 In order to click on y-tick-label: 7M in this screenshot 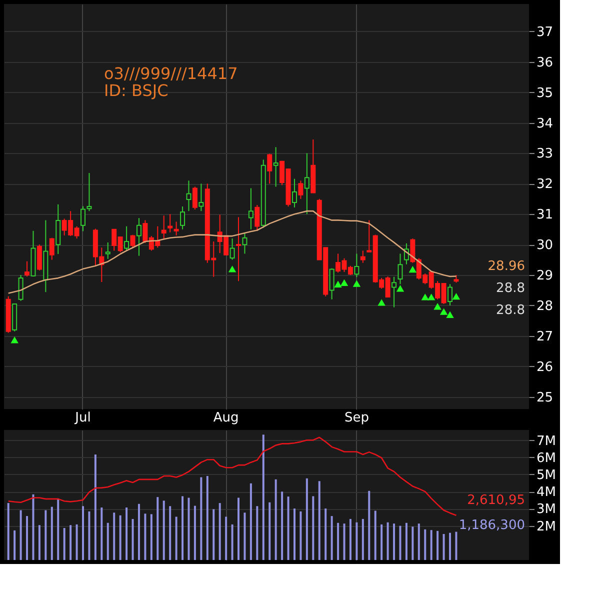, I will do `click(546, 441)`.